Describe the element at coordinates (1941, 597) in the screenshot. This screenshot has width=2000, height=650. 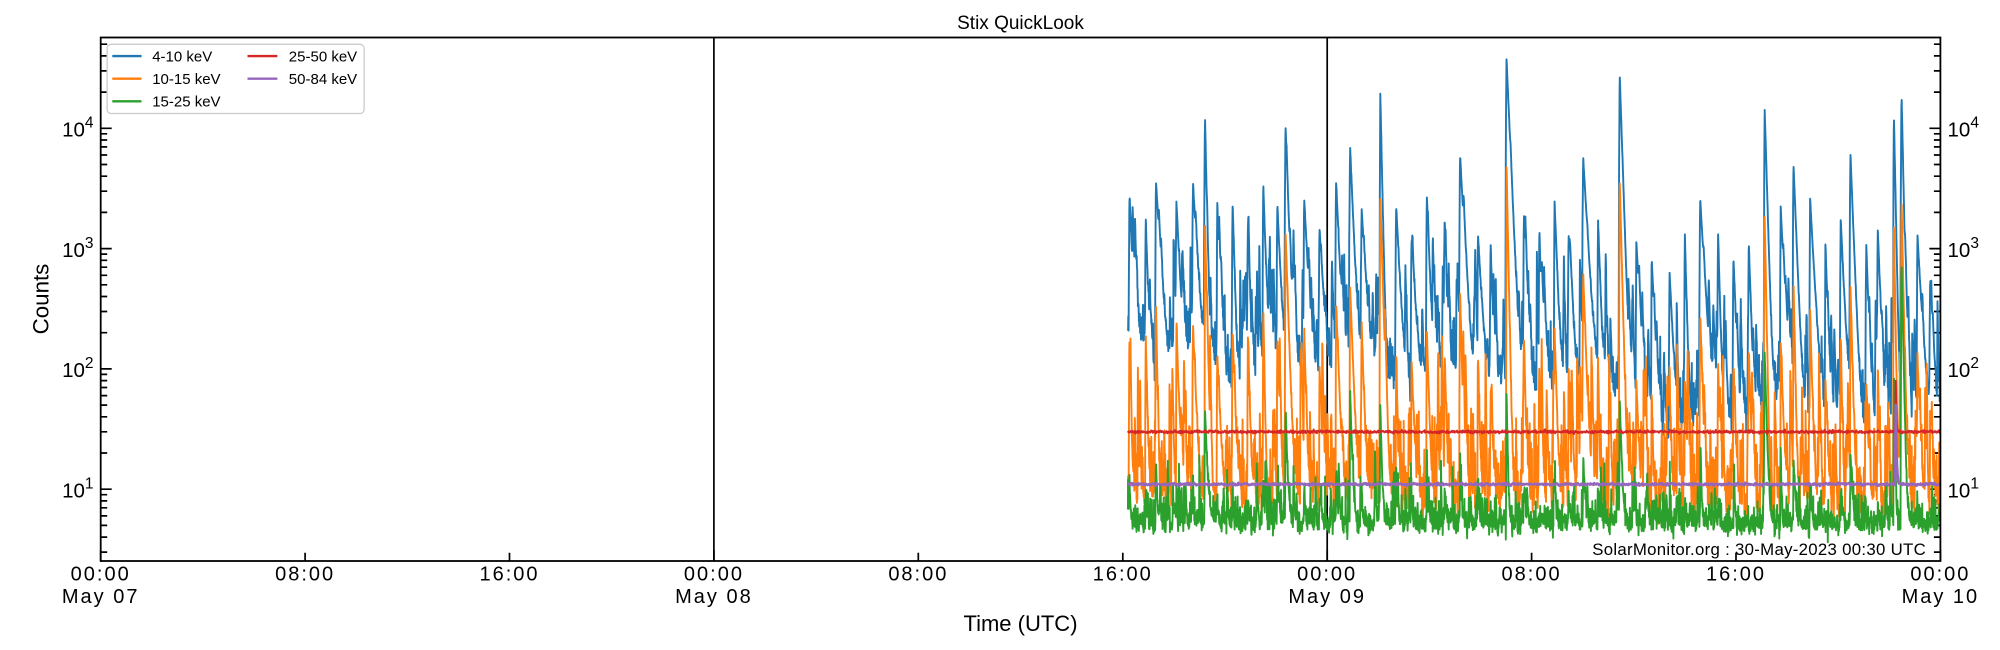
I see `svg-text: May 10` at that location.